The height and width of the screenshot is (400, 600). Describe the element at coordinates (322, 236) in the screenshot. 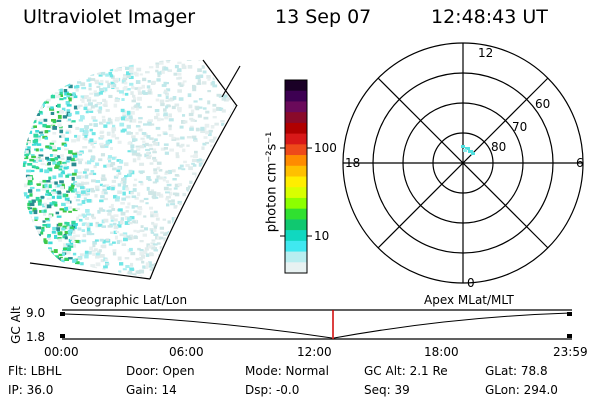

I see `colorbar-label-10: 10` at that location.